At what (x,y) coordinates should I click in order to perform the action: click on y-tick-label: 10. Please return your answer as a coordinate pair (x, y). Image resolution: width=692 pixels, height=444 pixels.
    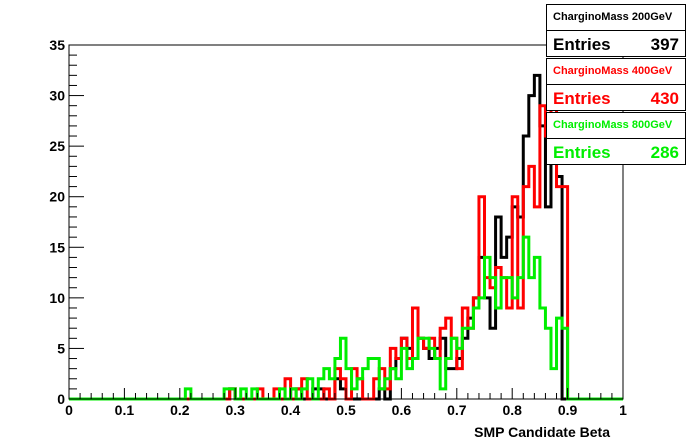
    Looking at the image, I should click on (57, 298).